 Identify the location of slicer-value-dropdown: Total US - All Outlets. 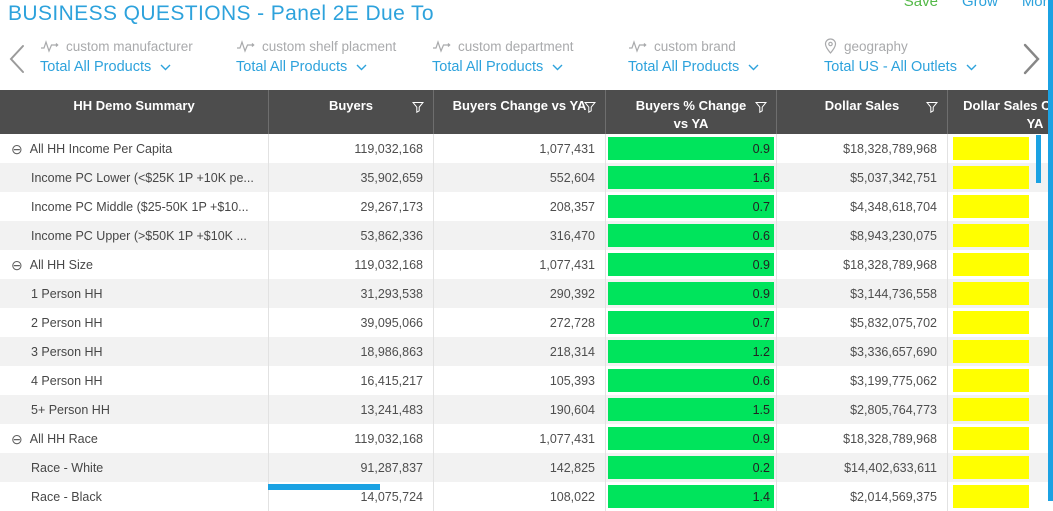
(900, 67).